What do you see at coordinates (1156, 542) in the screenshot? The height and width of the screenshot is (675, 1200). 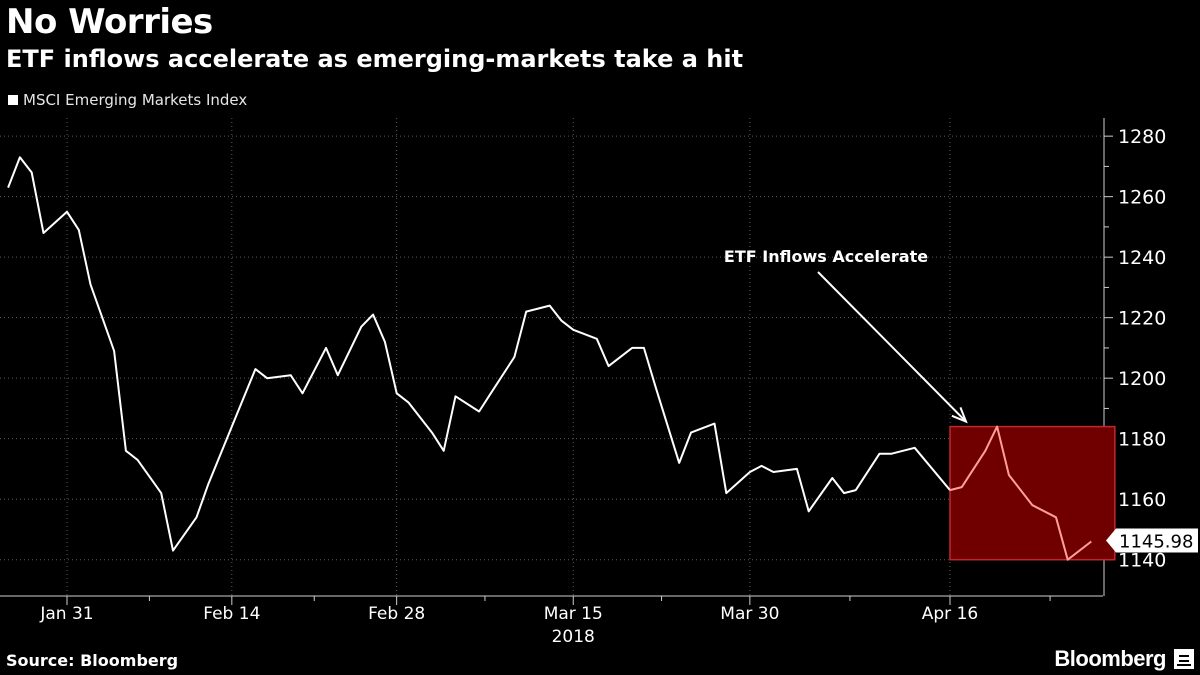 I see `last-value-label: 1145.98` at bounding box center [1156, 542].